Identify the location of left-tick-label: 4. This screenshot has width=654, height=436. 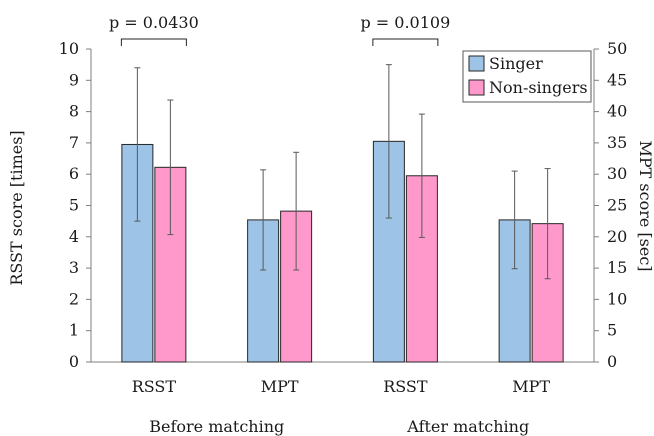
(74, 236).